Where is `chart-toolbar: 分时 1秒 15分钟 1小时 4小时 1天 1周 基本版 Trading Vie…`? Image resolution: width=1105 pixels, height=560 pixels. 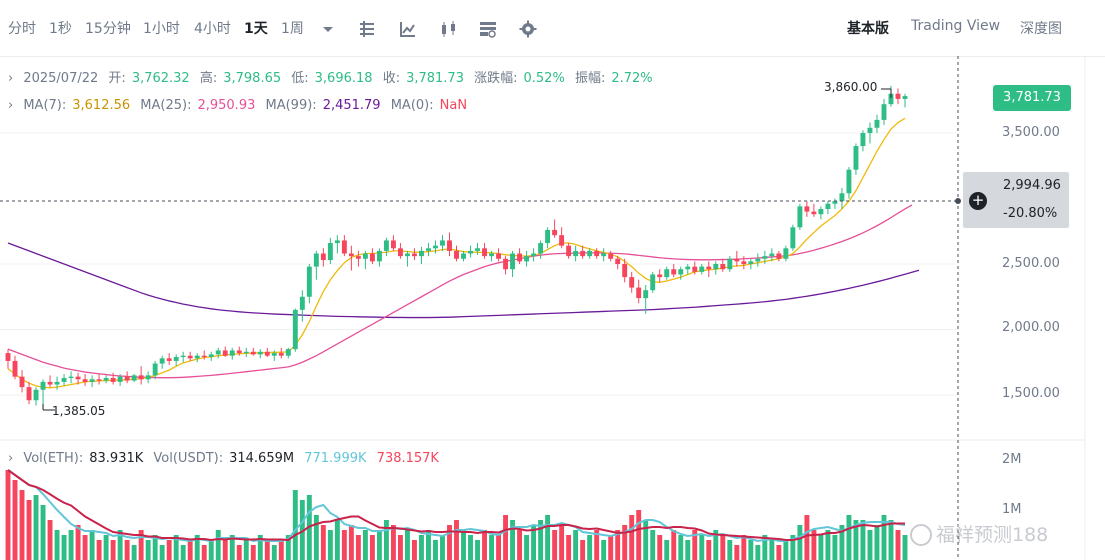 chart-toolbar: 分时 1秒 15分钟 1小时 4小时 1天 1周 基本版 Trading Vie… is located at coordinates (552, 28).